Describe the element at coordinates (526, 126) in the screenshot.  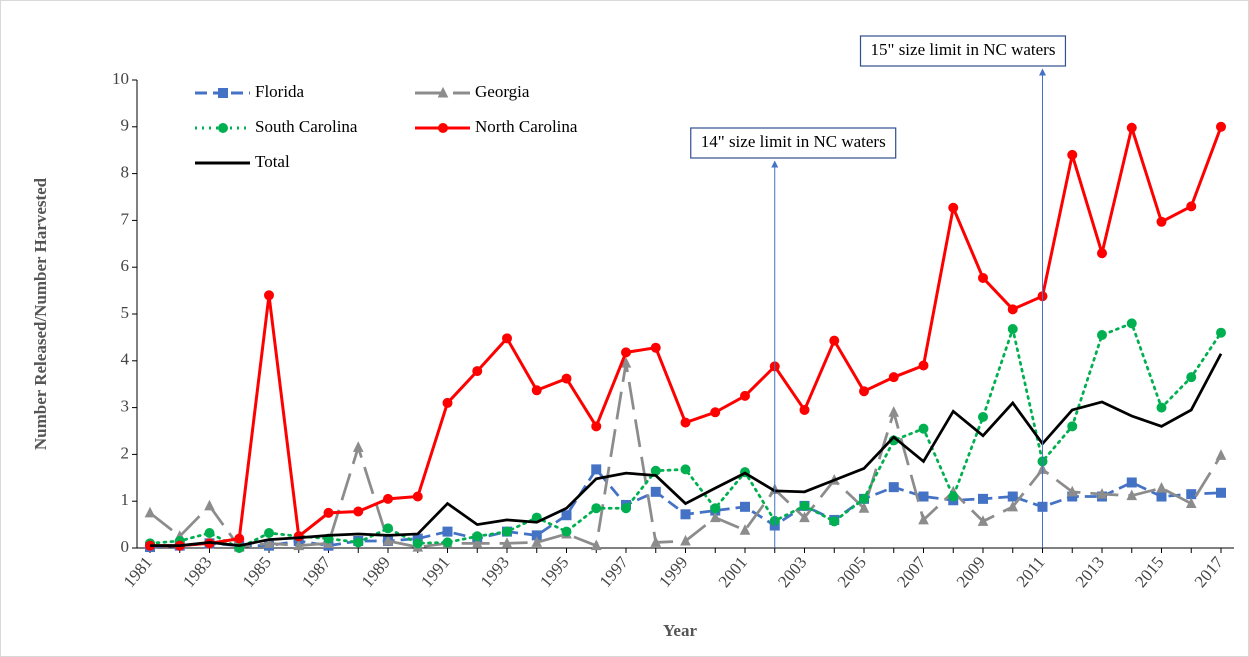
I see `legend-label: North Carolina` at that location.